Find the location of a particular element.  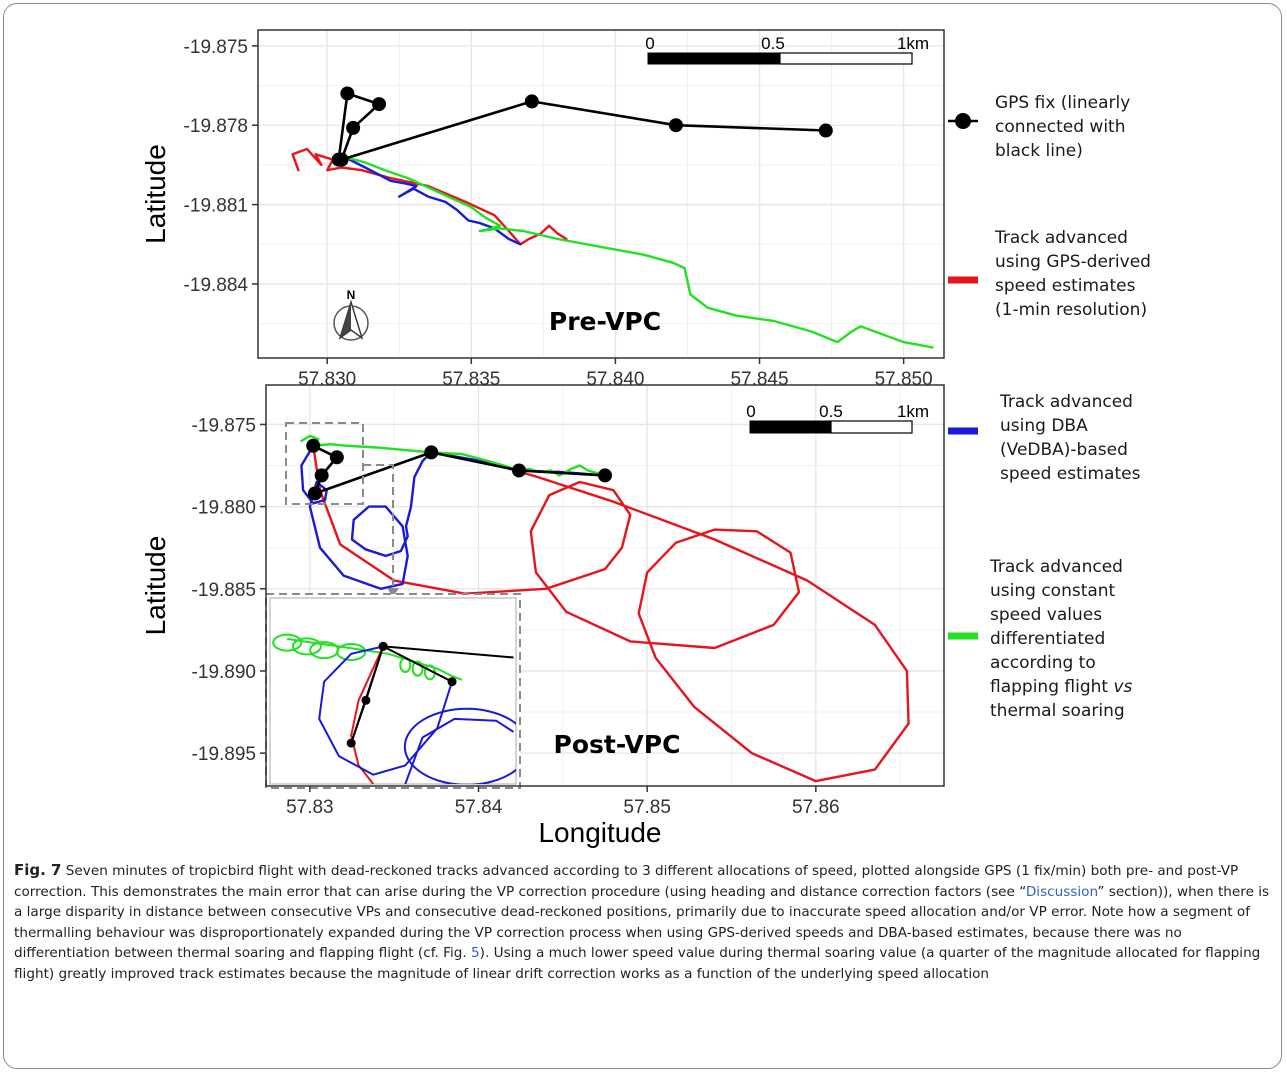

inset-content is located at coordinates (394, 708).